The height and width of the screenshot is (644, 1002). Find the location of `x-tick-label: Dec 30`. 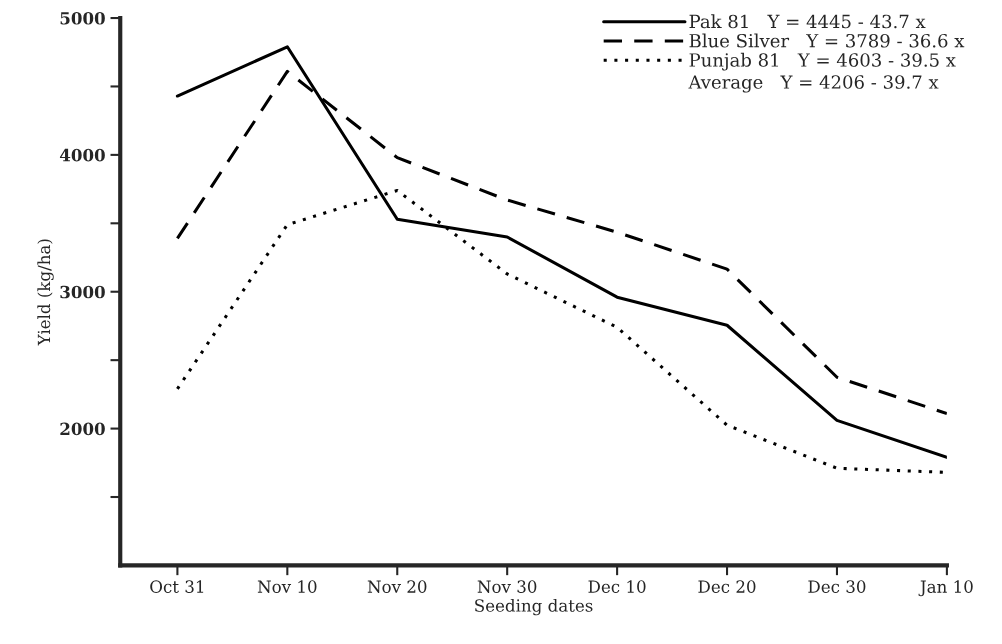

x-tick-label: Dec 30 is located at coordinates (837, 586).